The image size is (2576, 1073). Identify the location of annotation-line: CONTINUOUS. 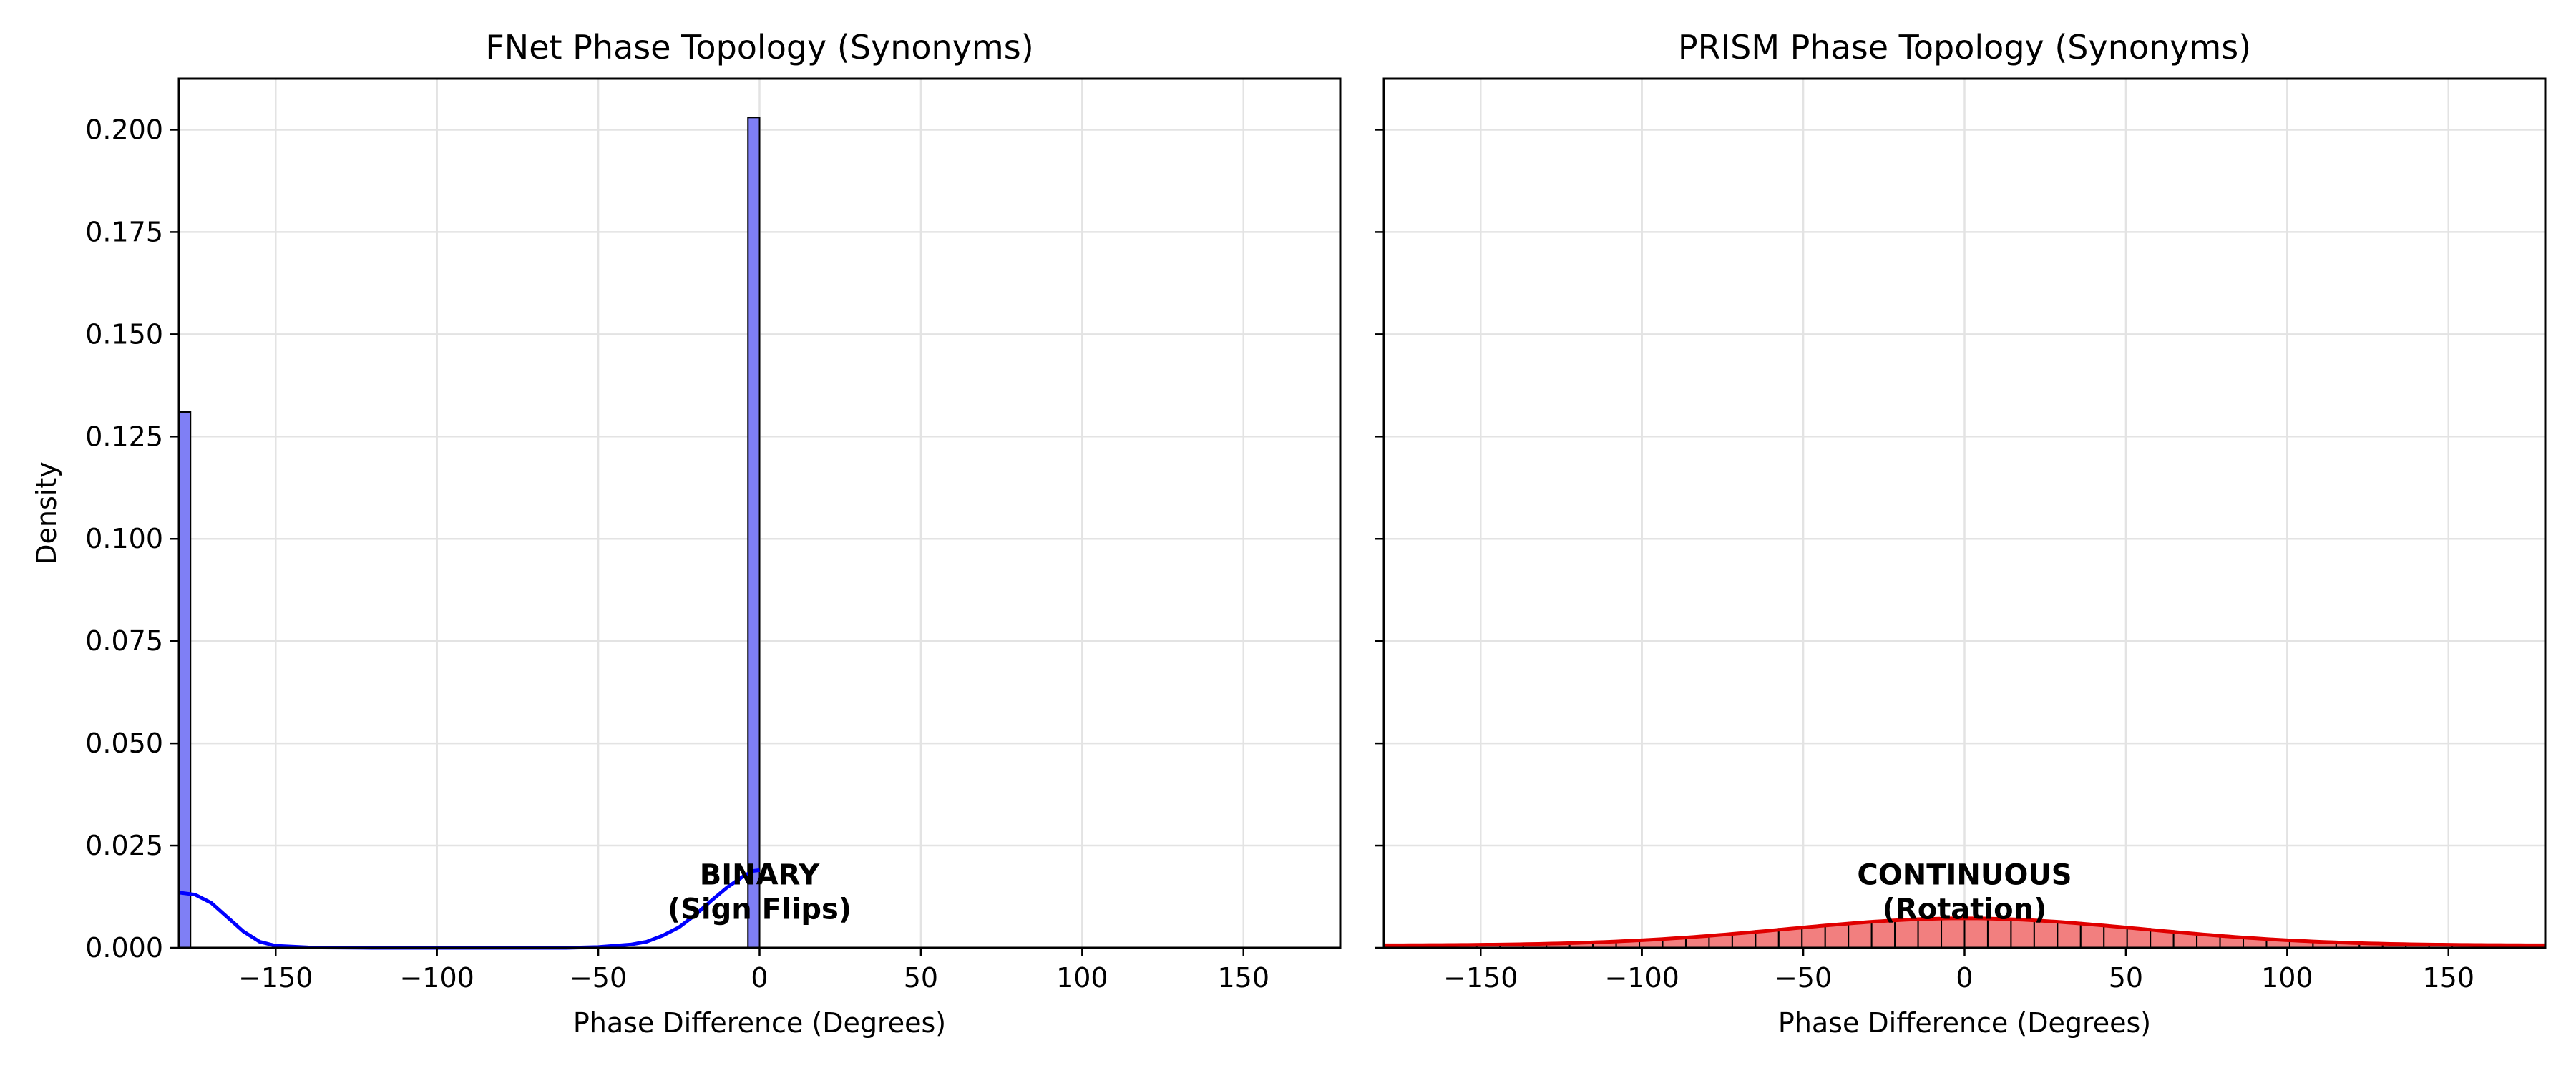
(1964, 874).